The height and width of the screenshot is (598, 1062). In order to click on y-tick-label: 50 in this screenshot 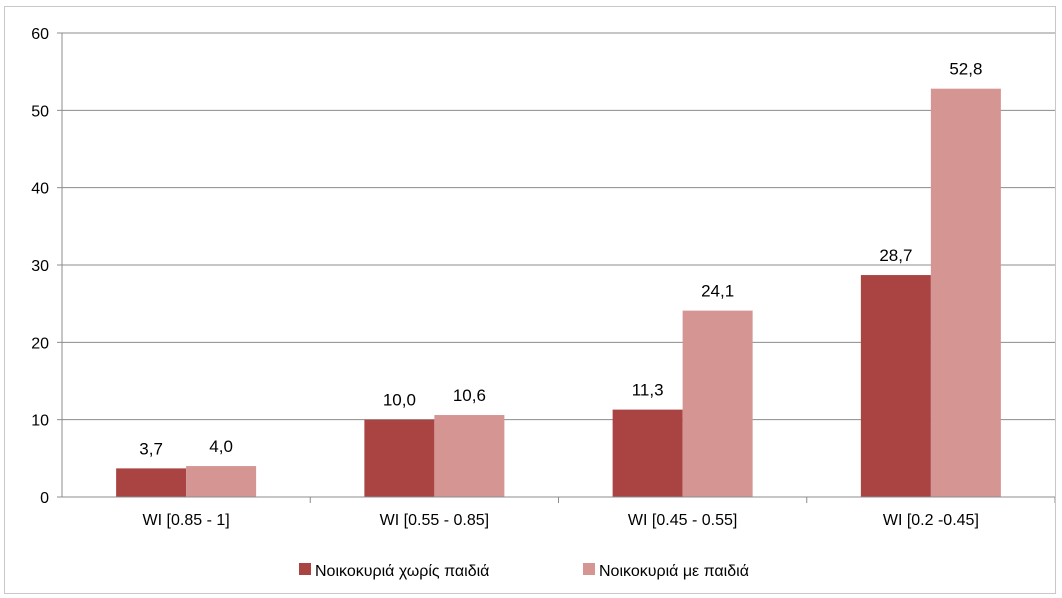, I will do `click(40, 111)`.